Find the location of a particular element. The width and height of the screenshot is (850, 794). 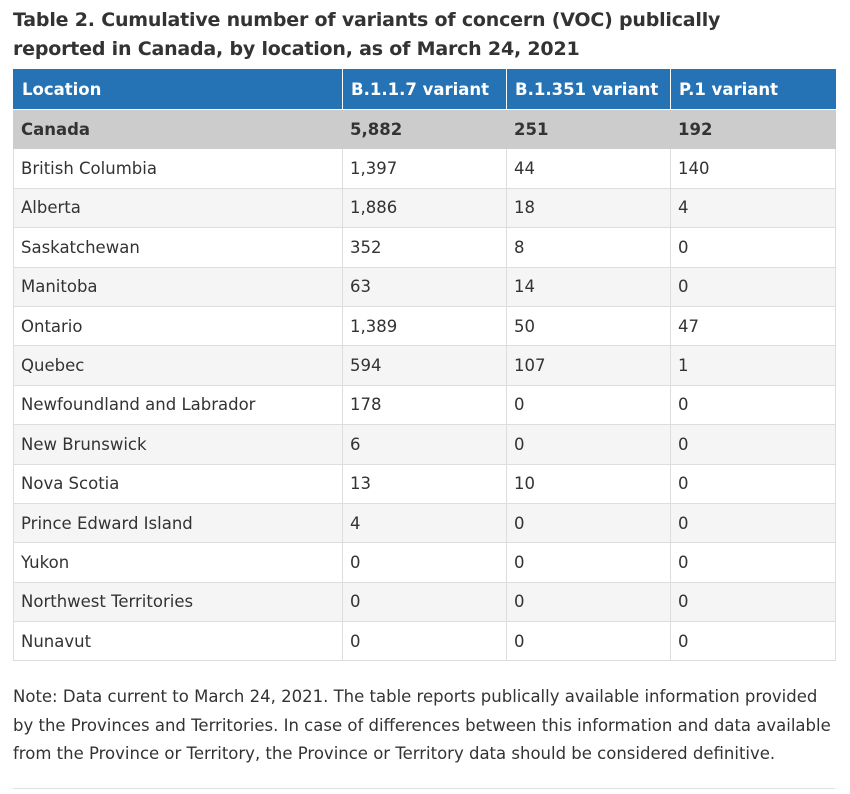

b1351-cell: 50 is located at coordinates (588, 326).